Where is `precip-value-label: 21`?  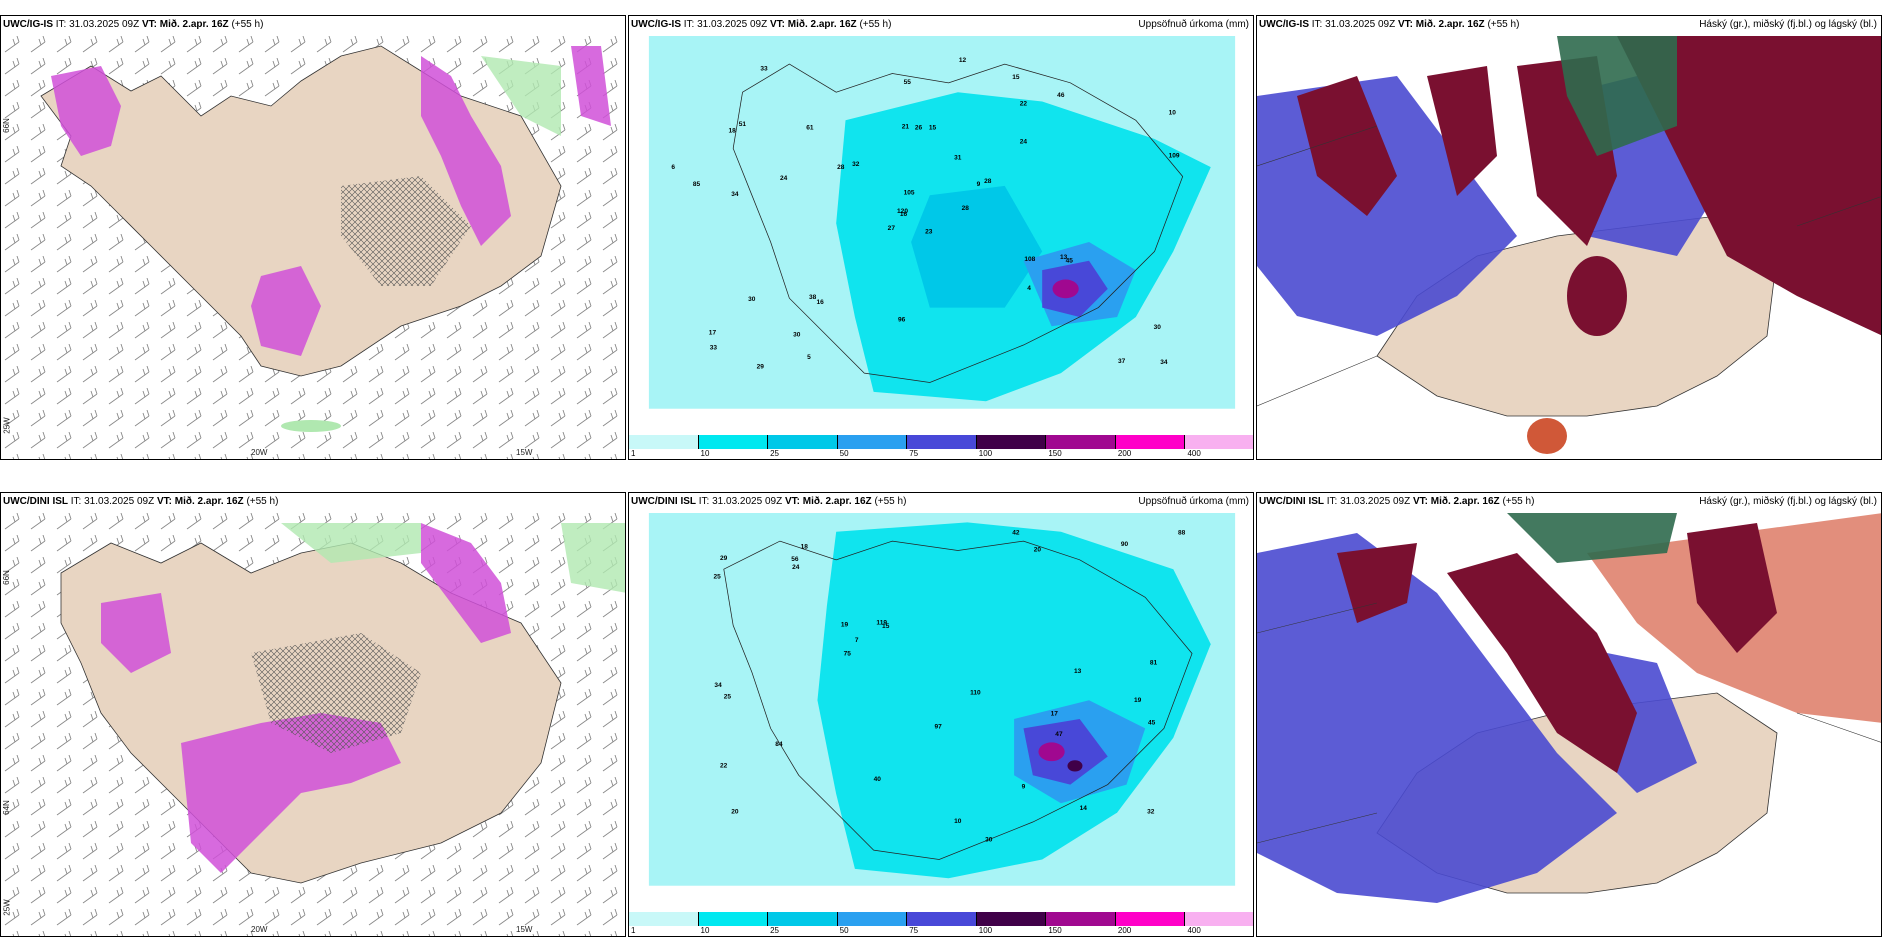
precip-value-label: 21 is located at coordinates (906, 127).